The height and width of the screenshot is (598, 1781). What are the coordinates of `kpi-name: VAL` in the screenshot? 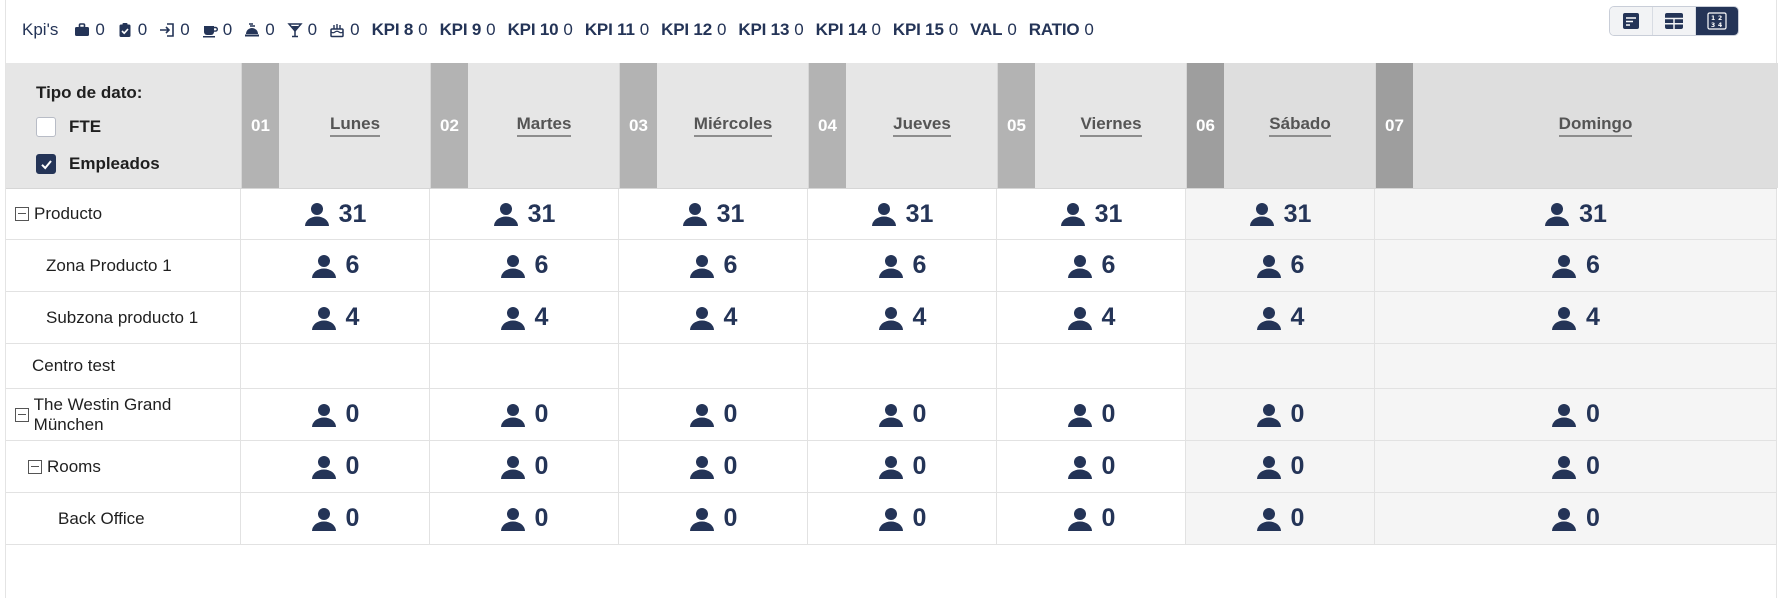 It's located at (986, 29).